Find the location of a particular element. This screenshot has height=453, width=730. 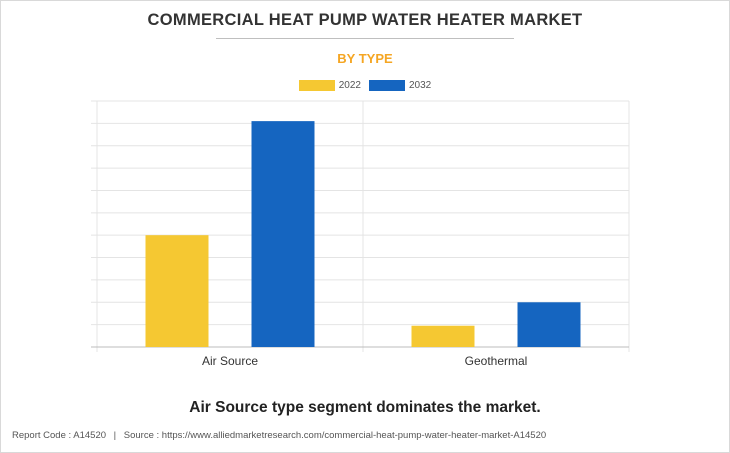

bar-geothermal-2022 is located at coordinates (443, 336).